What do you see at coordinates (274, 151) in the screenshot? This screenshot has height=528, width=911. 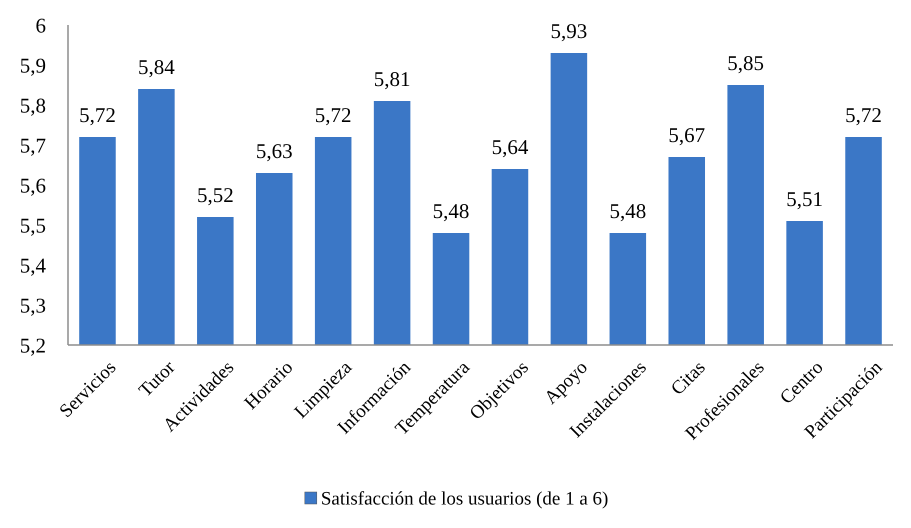 I see `data-label: 5,63` at bounding box center [274, 151].